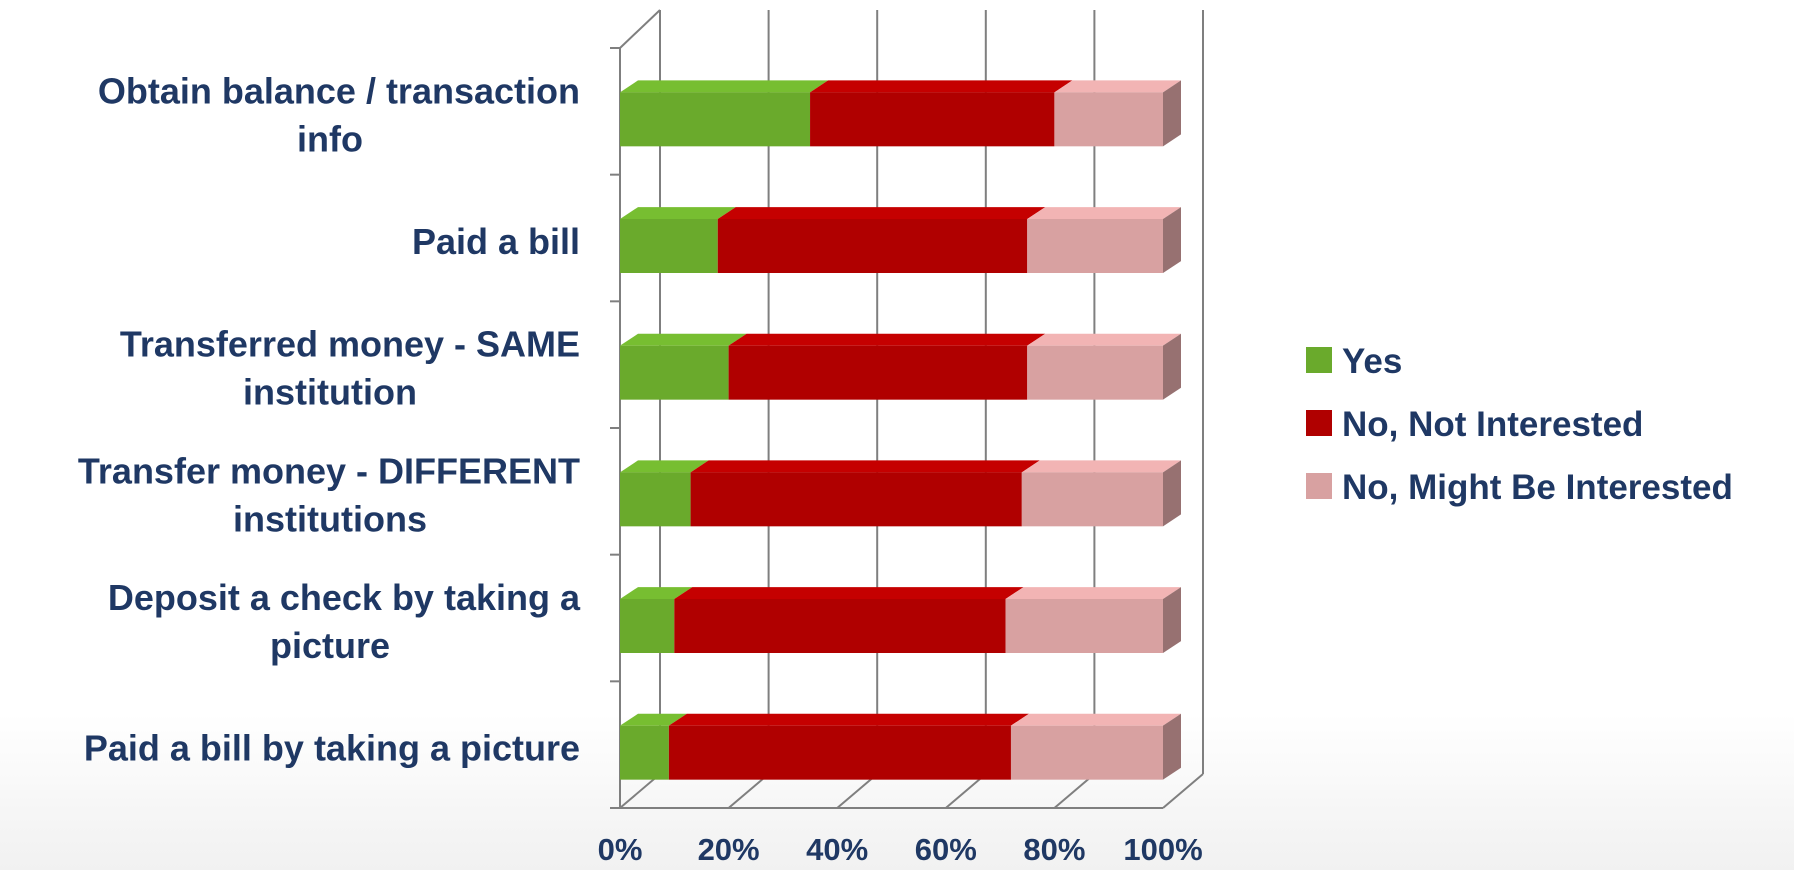  What do you see at coordinates (946, 849) in the screenshot?
I see `x-tick-label: 60%` at bounding box center [946, 849].